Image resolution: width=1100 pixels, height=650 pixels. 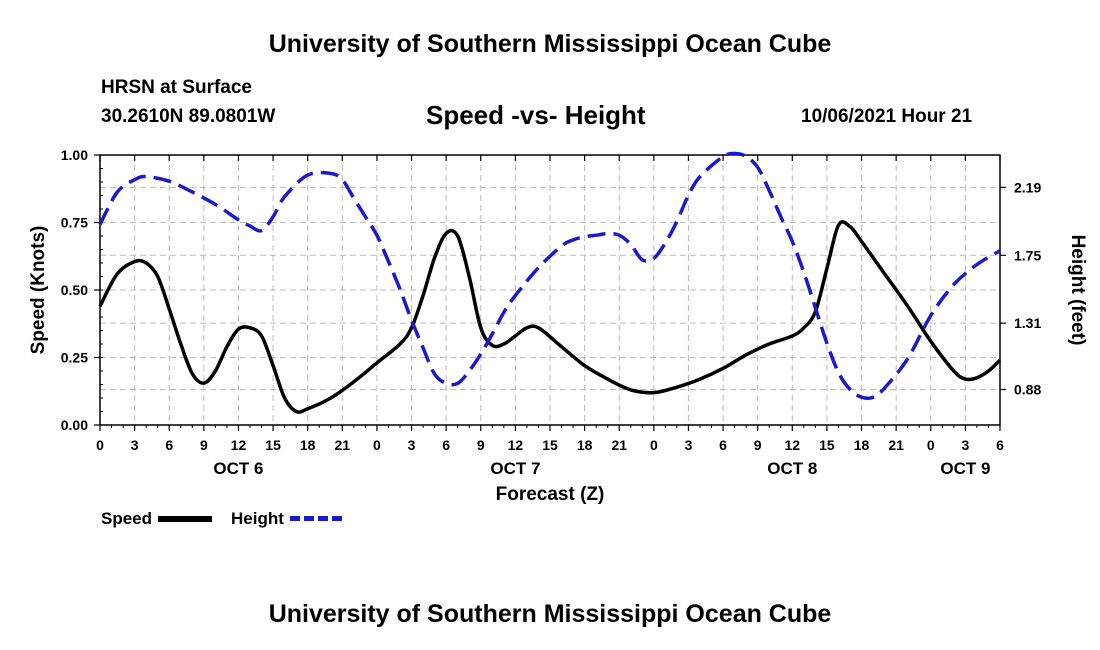 I want to click on legend-height-label: Height, so click(x=257, y=518).